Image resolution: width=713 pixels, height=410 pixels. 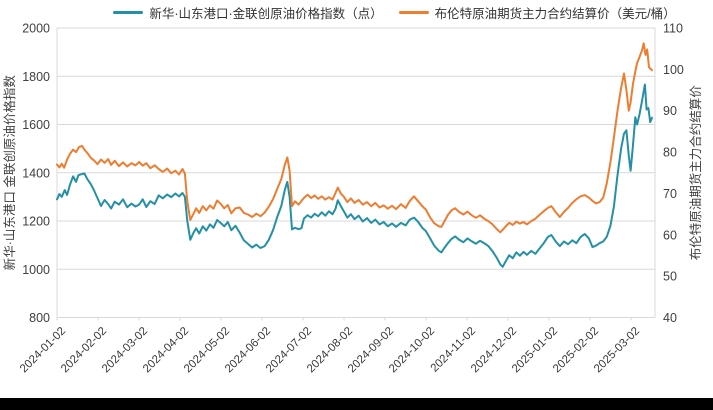 What do you see at coordinates (39, 318) in the screenshot?
I see `left-axis-tick-label: 800` at bounding box center [39, 318].